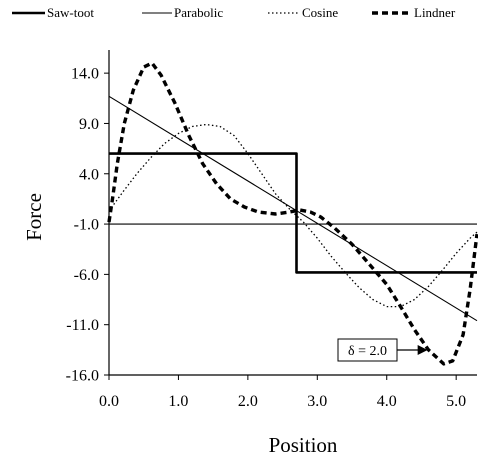  I want to click on legend-entry: Parabolic, so click(182, 12).